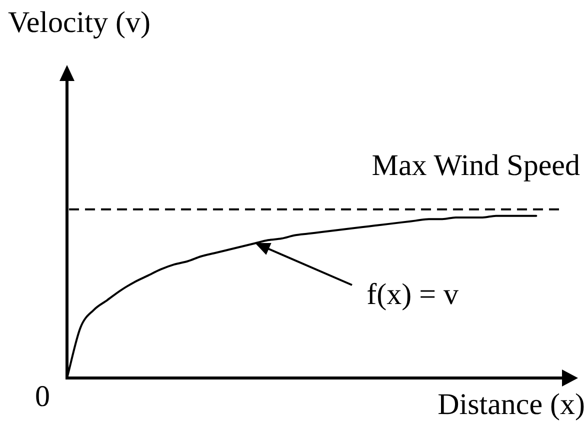  Describe the element at coordinates (412, 295) in the screenshot. I see `annotation: f(x) = v` at that location.